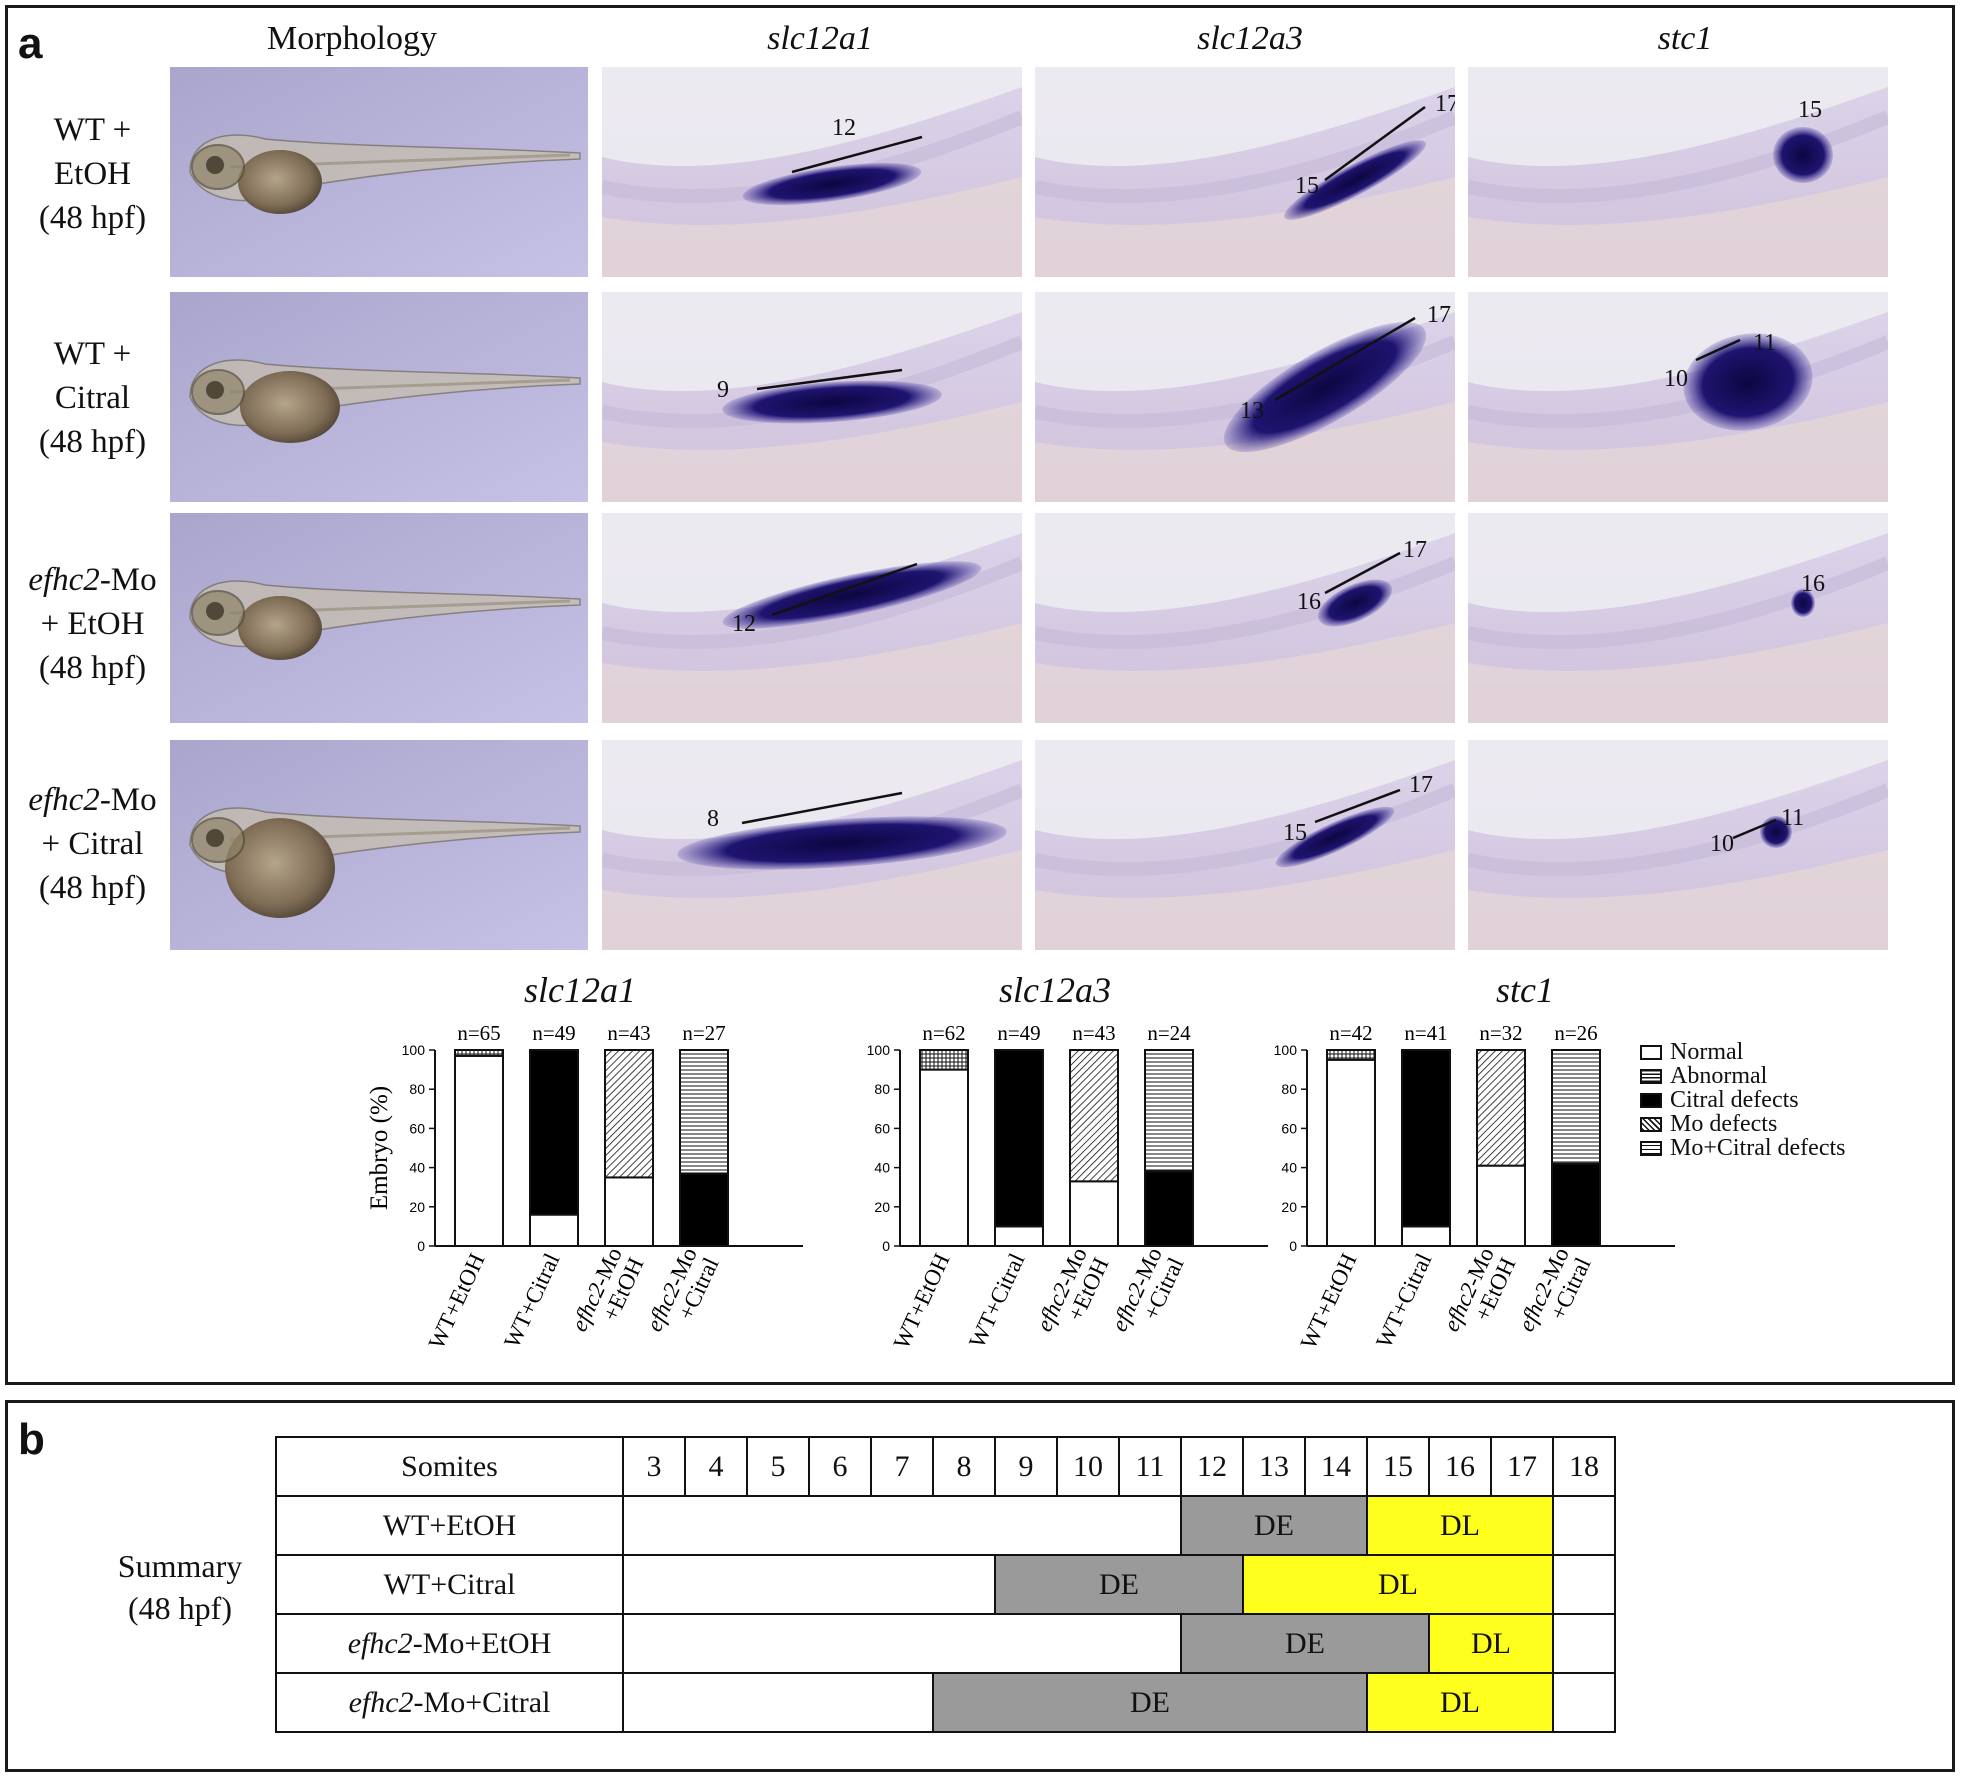 This screenshot has height=1777, width=1961. What do you see at coordinates (716, 1466) in the screenshot?
I see `somite-number: 4` at bounding box center [716, 1466].